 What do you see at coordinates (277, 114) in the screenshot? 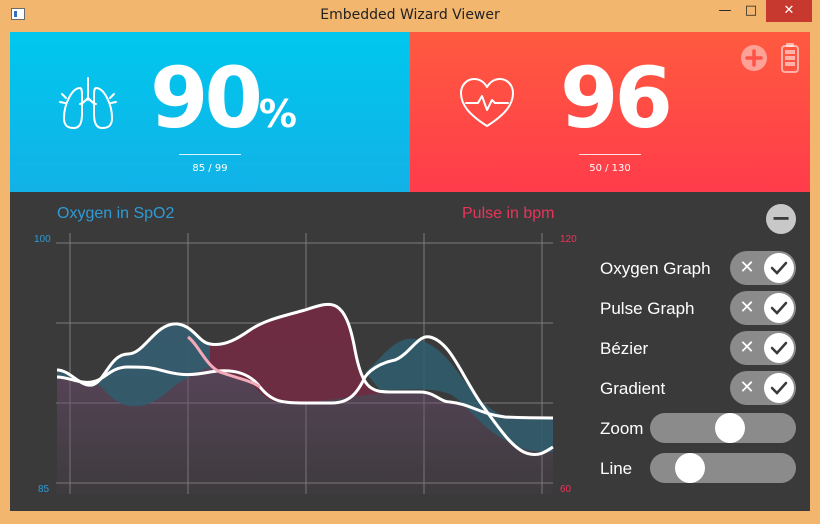
I see `oxygen-unit: %` at bounding box center [277, 114].